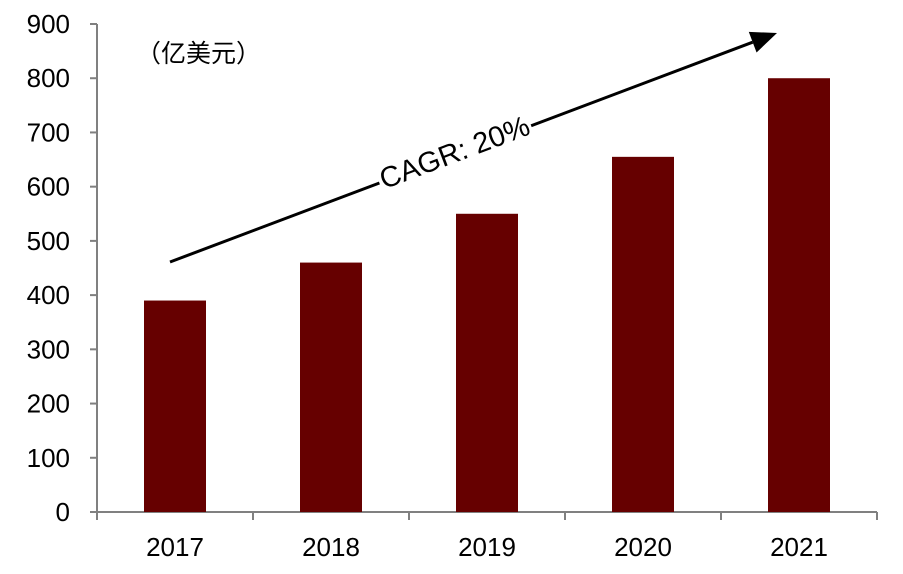 This screenshot has width=903, height=574. I want to click on bar-2021, so click(799, 295).